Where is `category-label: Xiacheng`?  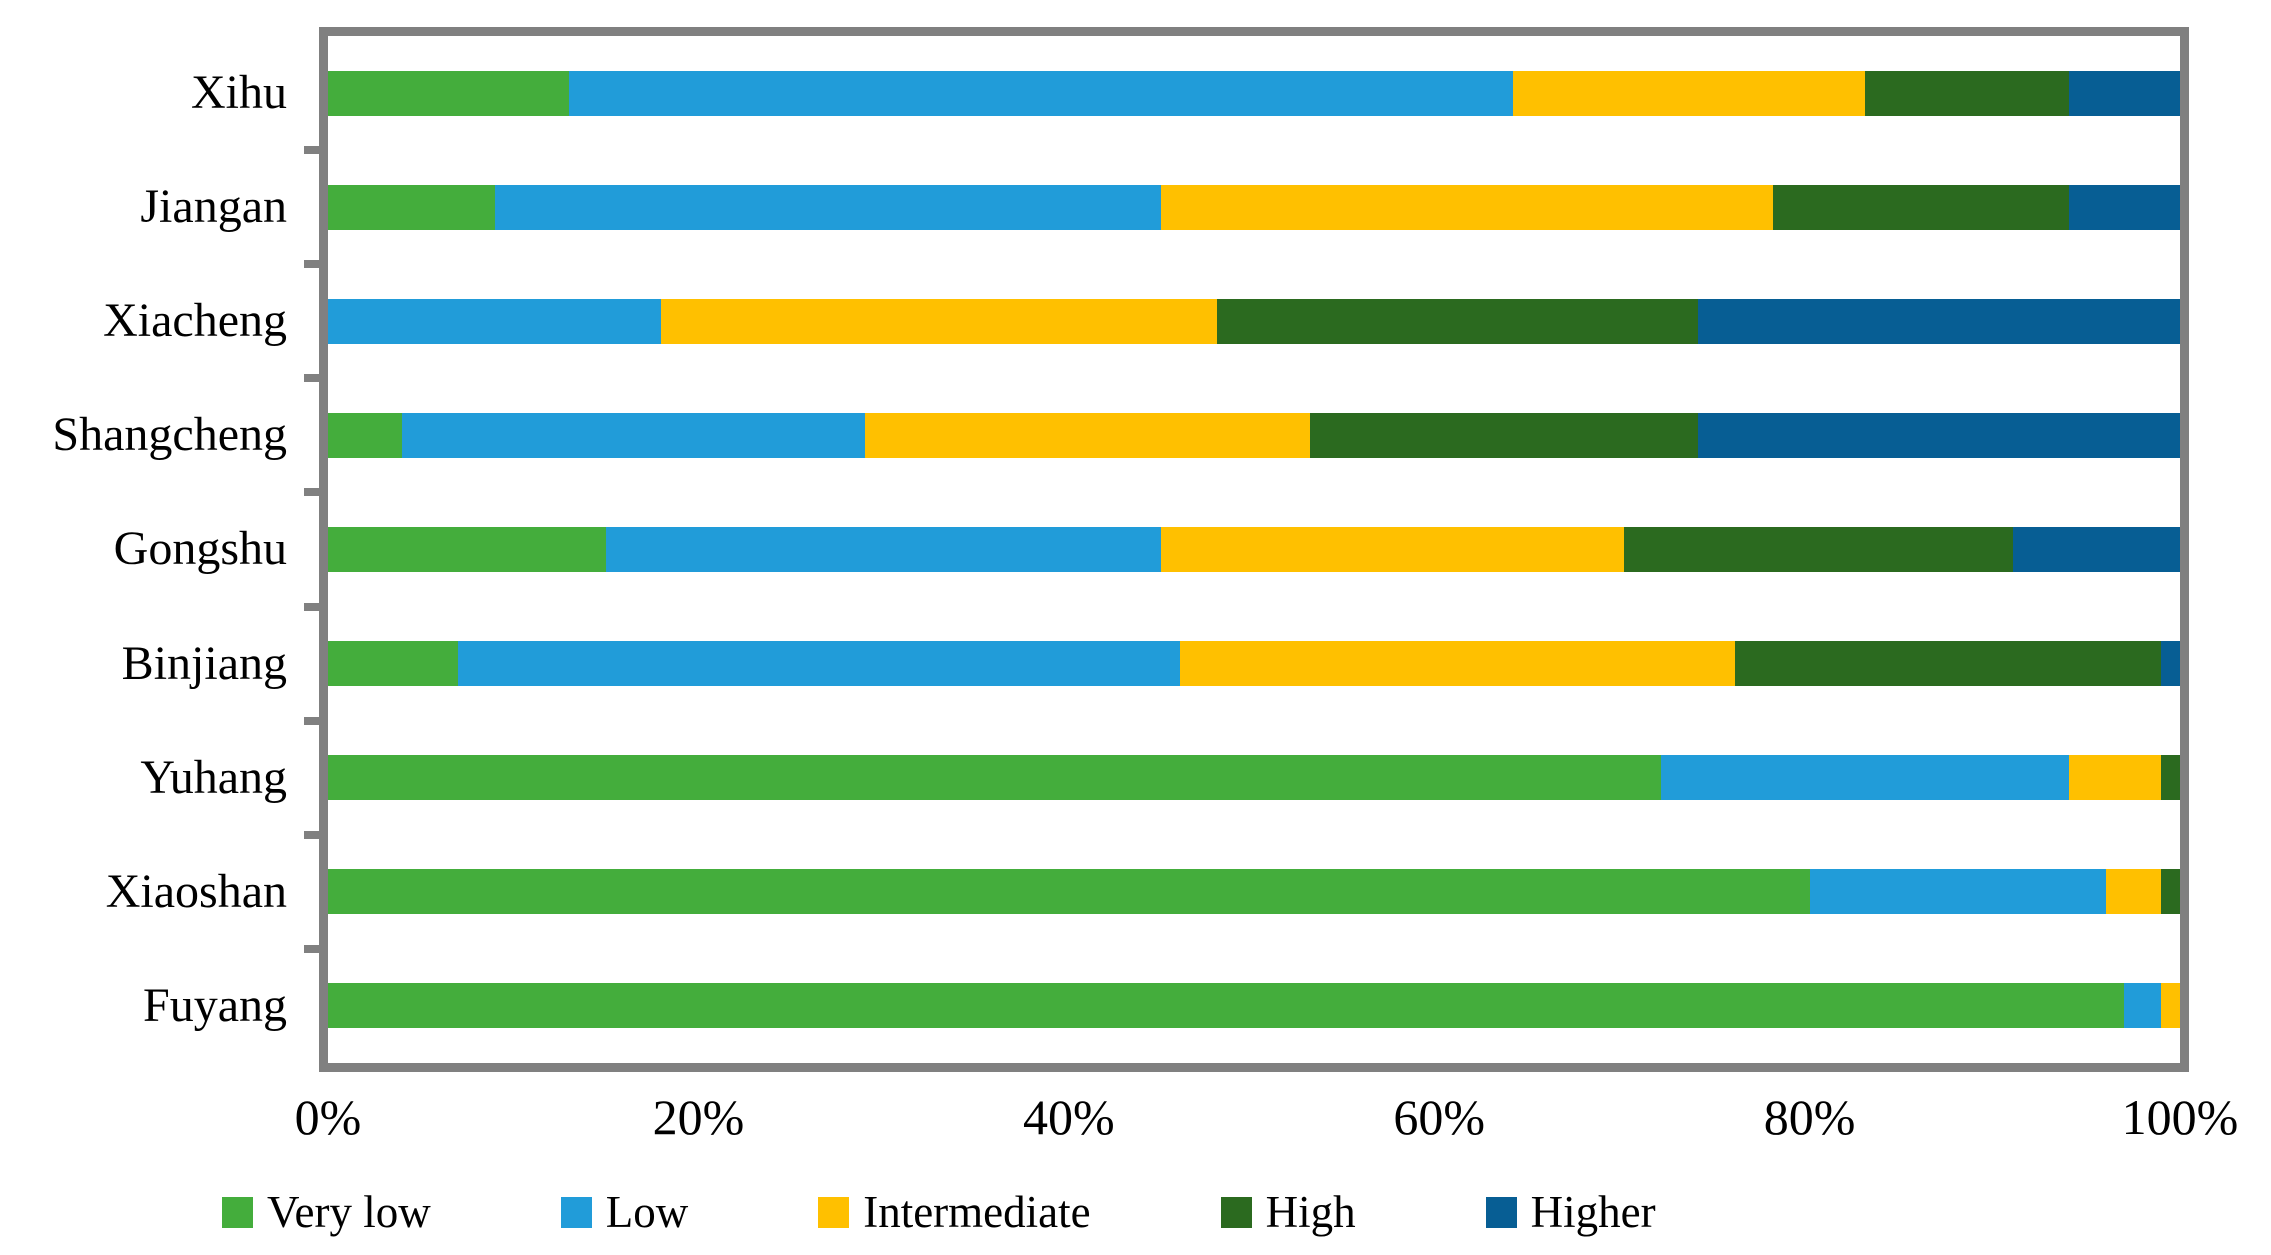 category-label: Xiacheng is located at coordinates (195, 321).